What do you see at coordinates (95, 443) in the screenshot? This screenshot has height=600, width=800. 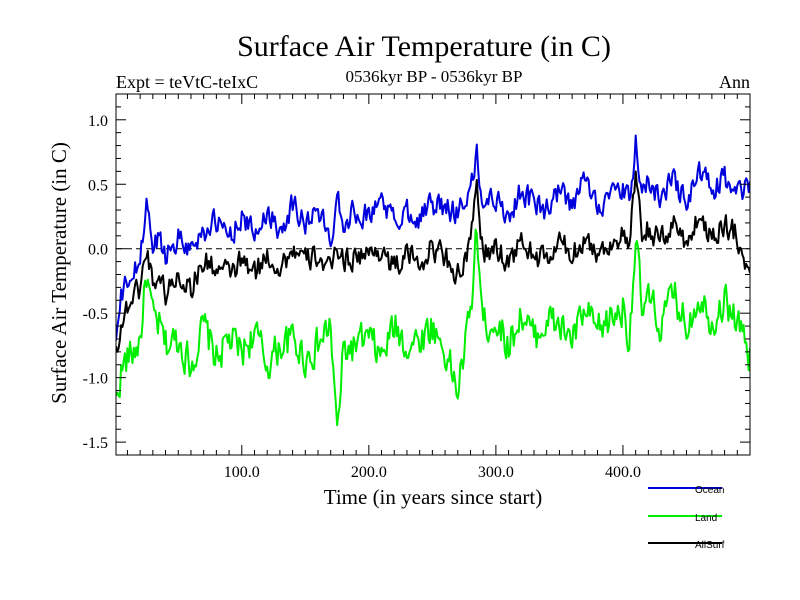 I see `y-tick-label: -1.5` at bounding box center [95, 443].